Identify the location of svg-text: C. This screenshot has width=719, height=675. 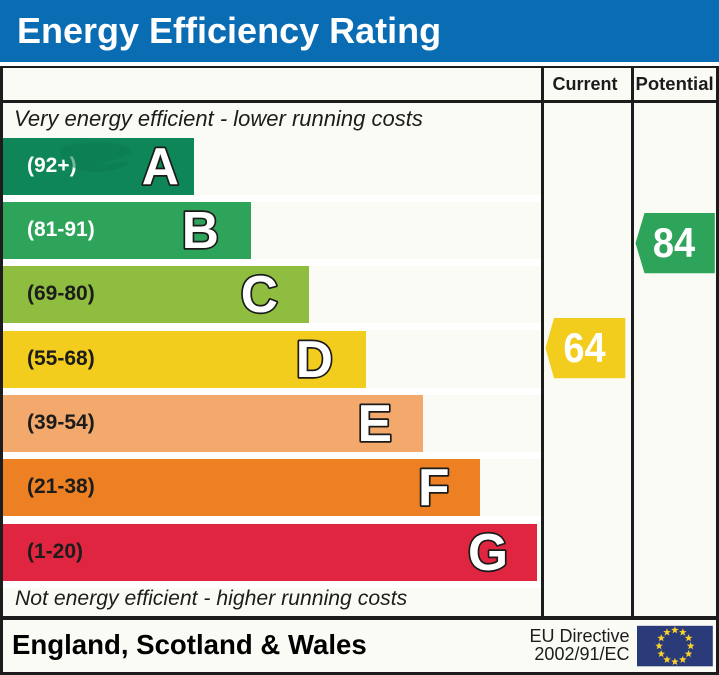
(259, 294).